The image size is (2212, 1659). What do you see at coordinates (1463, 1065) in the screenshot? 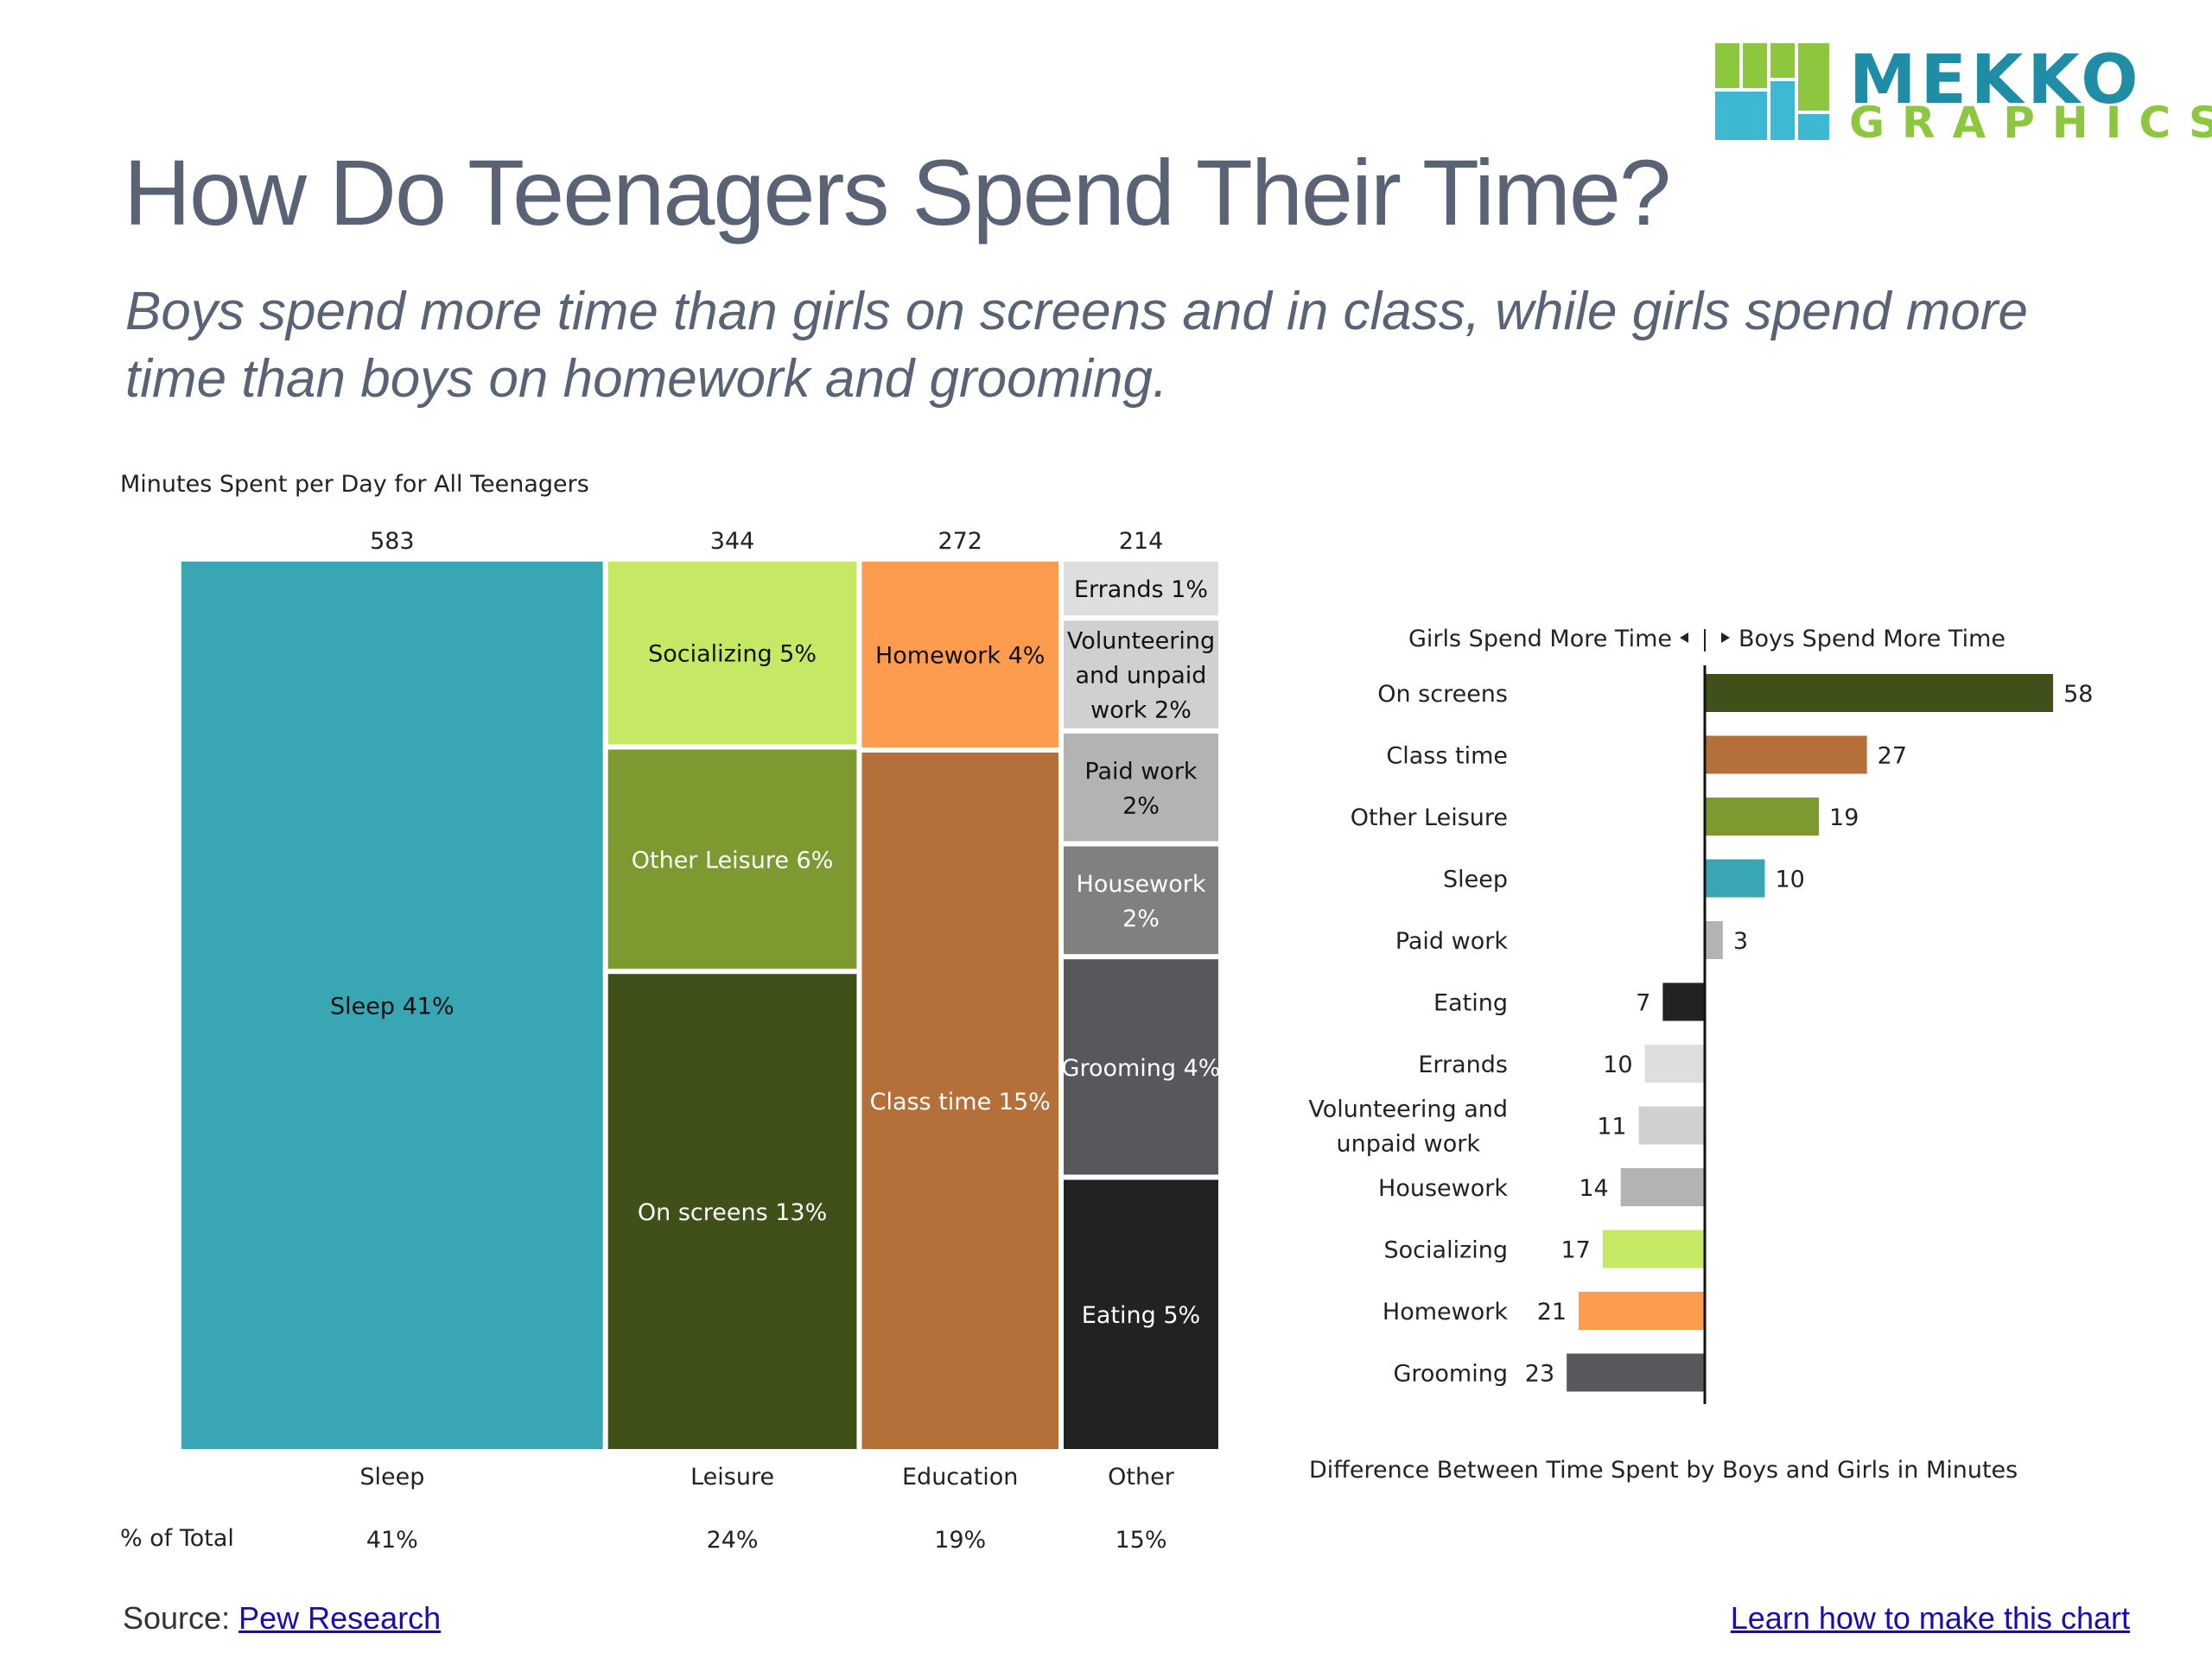
I see `category-label-errands: Errands` at bounding box center [1463, 1065].